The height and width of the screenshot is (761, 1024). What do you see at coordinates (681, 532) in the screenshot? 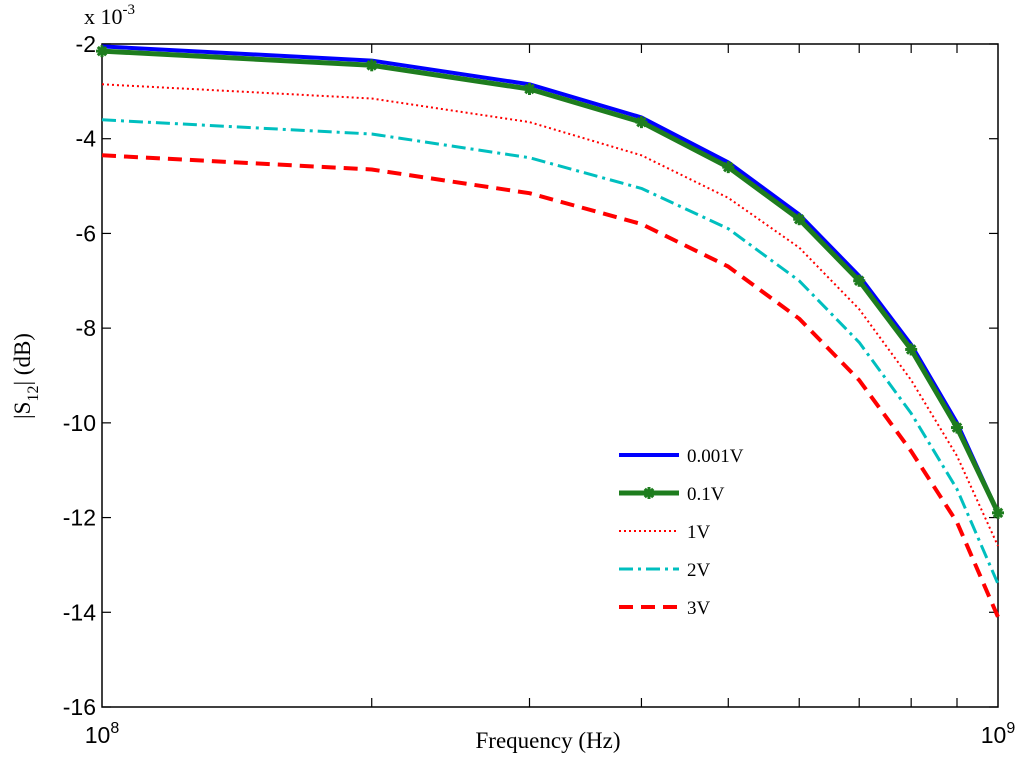
I see `legend: 0.001V 0.1V 1V 2V 3V` at bounding box center [681, 532].